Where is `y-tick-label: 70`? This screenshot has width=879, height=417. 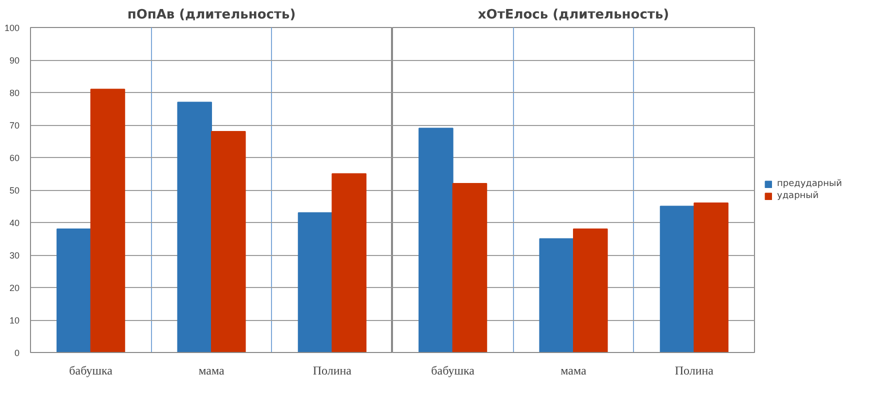 y-tick-label: 70 is located at coordinates (14, 125).